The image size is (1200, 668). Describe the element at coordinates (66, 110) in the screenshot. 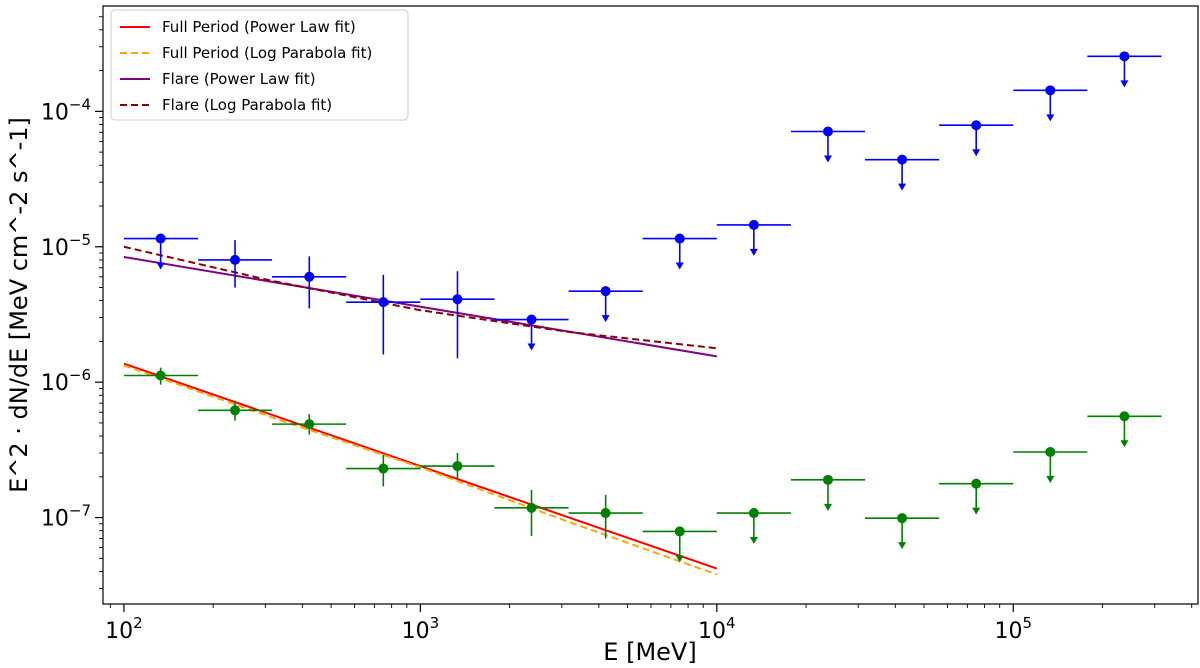

I see `y-tick-label: 10⁻⁴` at that location.